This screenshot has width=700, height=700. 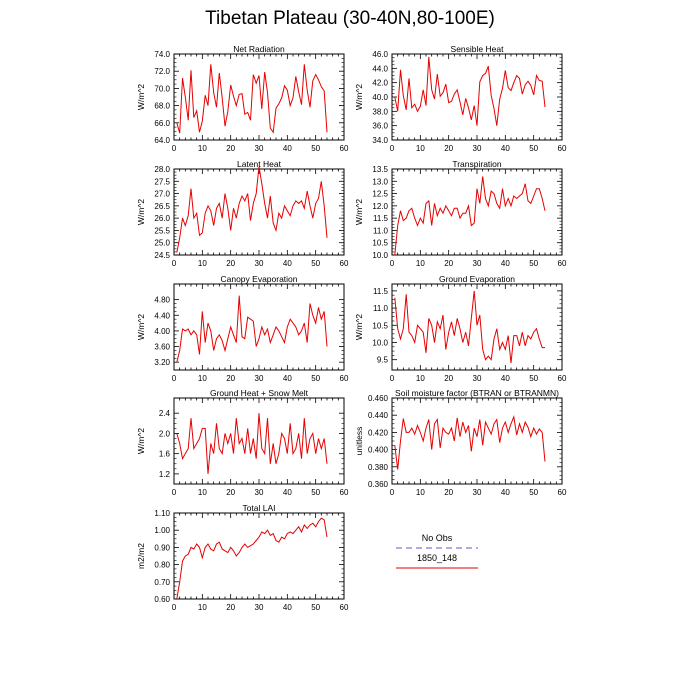 I want to click on y-tick-label: 11.5, so click(x=381, y=291).